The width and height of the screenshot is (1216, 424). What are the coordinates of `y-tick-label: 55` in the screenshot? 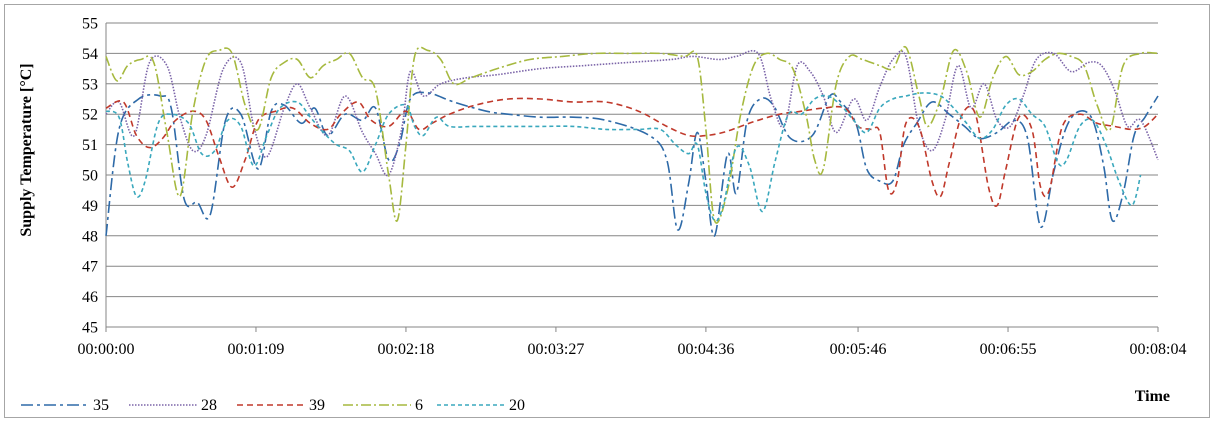 It's located at (90, 24).